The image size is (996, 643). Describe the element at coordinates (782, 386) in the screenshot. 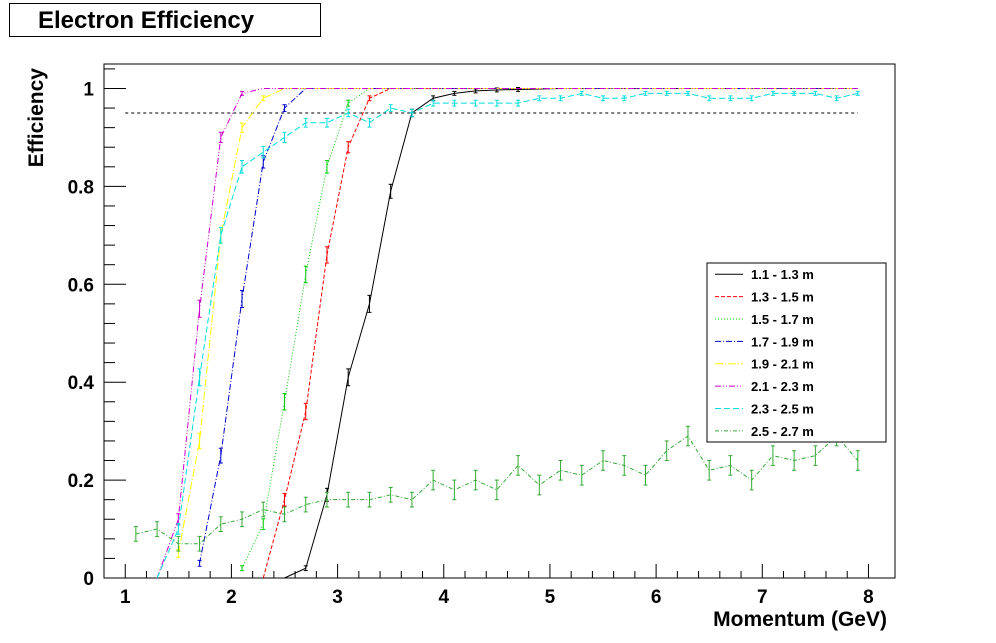

I see `legend-label: 2.1 - 2.3 m` at that location.